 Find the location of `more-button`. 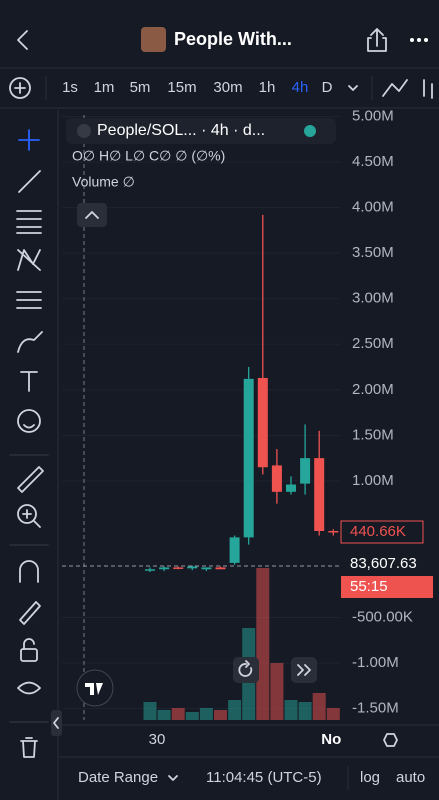

more-button is located at coordinates (419, 40).